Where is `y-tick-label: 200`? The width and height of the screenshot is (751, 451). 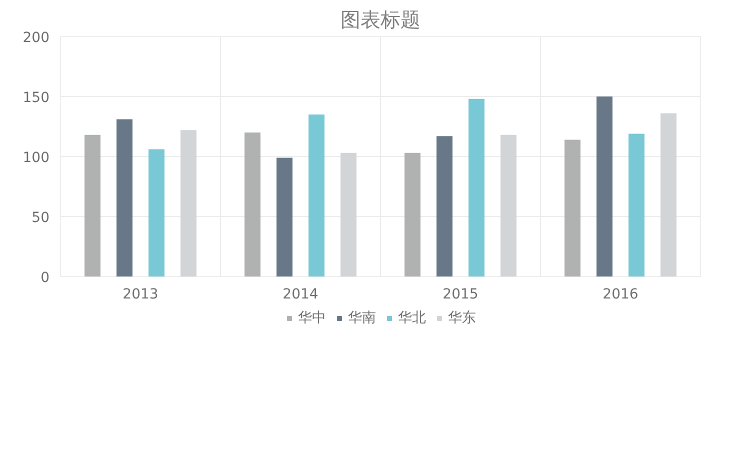 y-tick-label: 200 is located at coordinates (36, 38).